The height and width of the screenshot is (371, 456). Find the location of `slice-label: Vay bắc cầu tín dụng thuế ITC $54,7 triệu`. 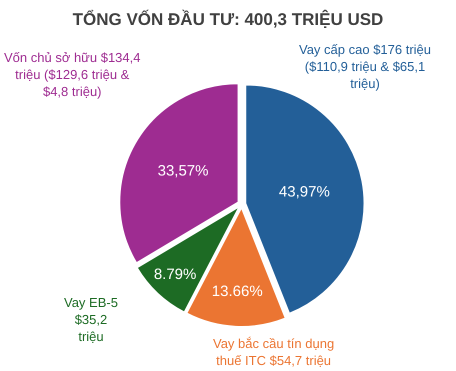

slice-label: Vay bắc cầu tín dụng thuế ITC $54,7 triệu is located at coordinates (273, 352).